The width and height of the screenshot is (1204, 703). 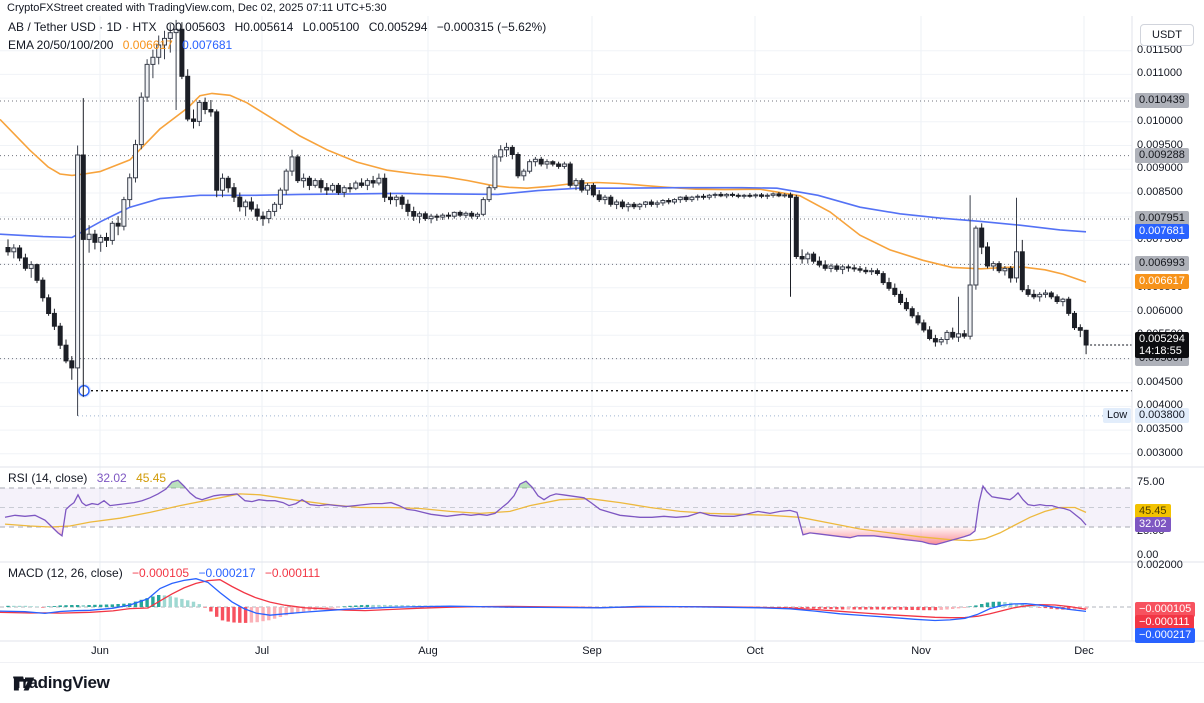 What do you see at coordinates (602, 683) in the screenshot?
I see `footer: TradingView` at bounding box center [602, 683].